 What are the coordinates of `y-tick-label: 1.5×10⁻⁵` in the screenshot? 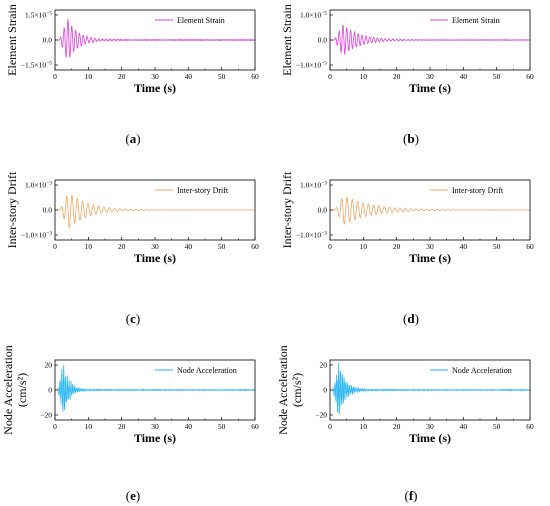 It's located at (38, 15).